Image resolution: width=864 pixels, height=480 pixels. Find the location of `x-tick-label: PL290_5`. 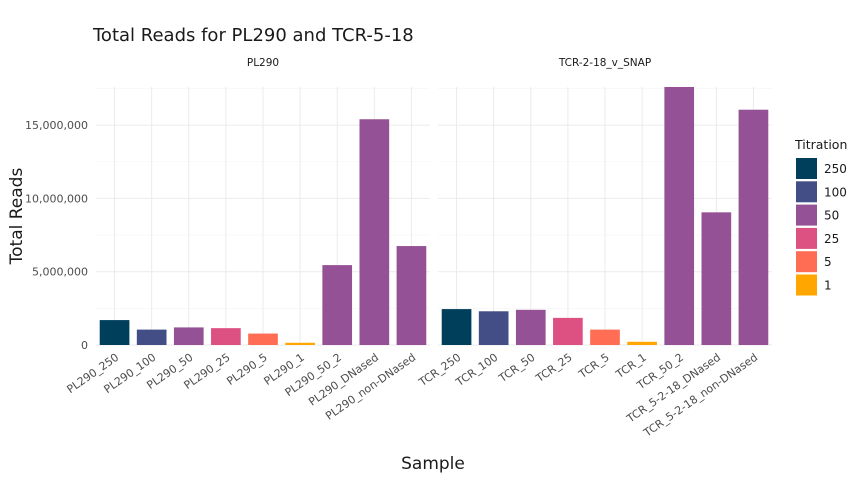

x-tick-label: PL290_5 is located at coordinates (246, 369).